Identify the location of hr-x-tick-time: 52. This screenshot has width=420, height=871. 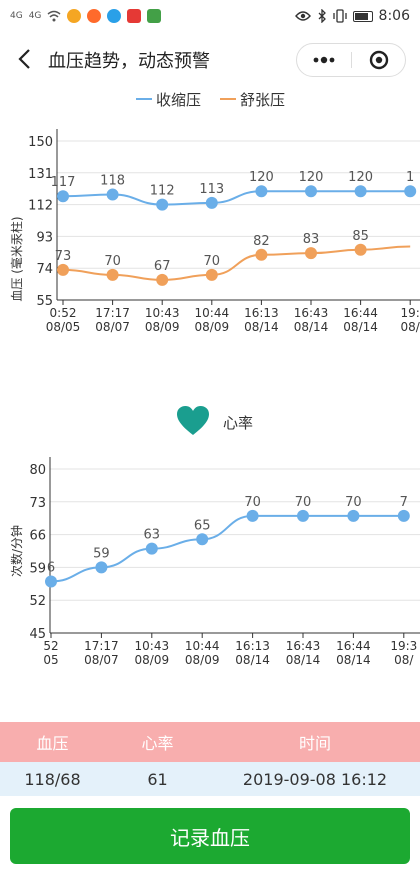
(50, 646).